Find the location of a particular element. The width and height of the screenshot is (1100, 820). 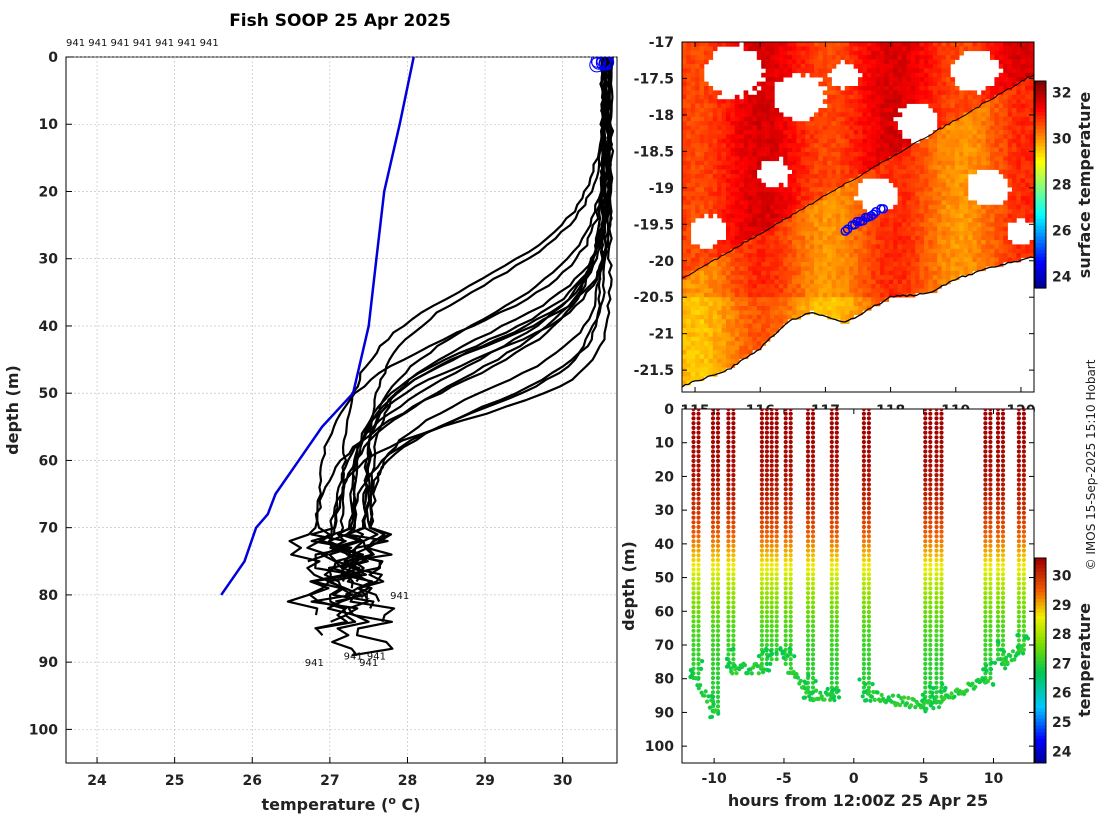

depth-contour is located at coordinates (858, 176).